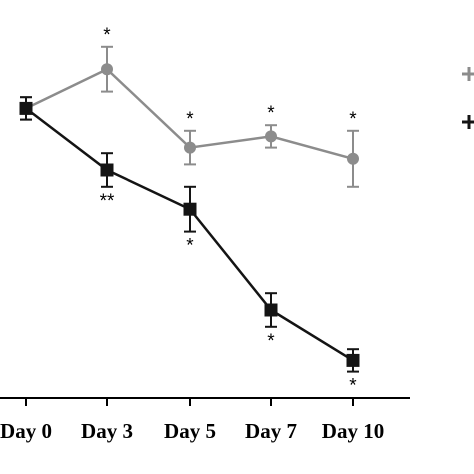 The image size is (474, 474). What do you see at coordinates (468, 98) in the screenshot?
I see `legend` at bounding box center [468, 98].